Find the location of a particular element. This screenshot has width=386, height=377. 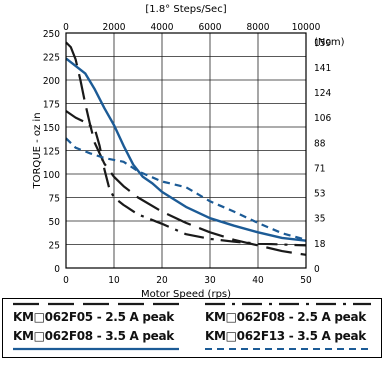

right-tick-label: 106 is located at coordinates (322, 118).